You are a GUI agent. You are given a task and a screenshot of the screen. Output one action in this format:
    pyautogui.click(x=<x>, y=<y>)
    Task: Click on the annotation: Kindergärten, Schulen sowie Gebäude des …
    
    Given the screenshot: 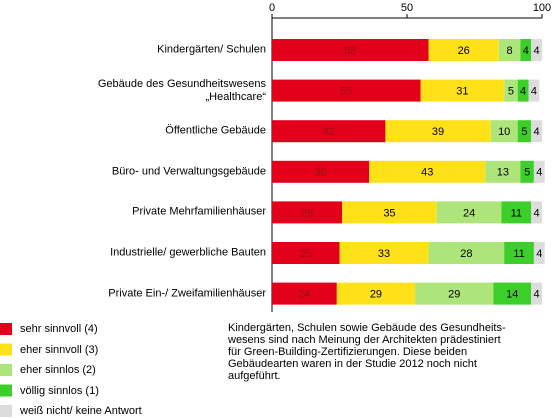 What is the action you would take?
    pyautogui.click(x=367, y=352)
    